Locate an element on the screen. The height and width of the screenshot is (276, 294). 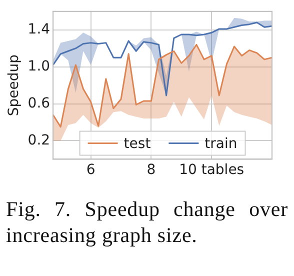
legend-label: test is located at coordinates (138, 144).